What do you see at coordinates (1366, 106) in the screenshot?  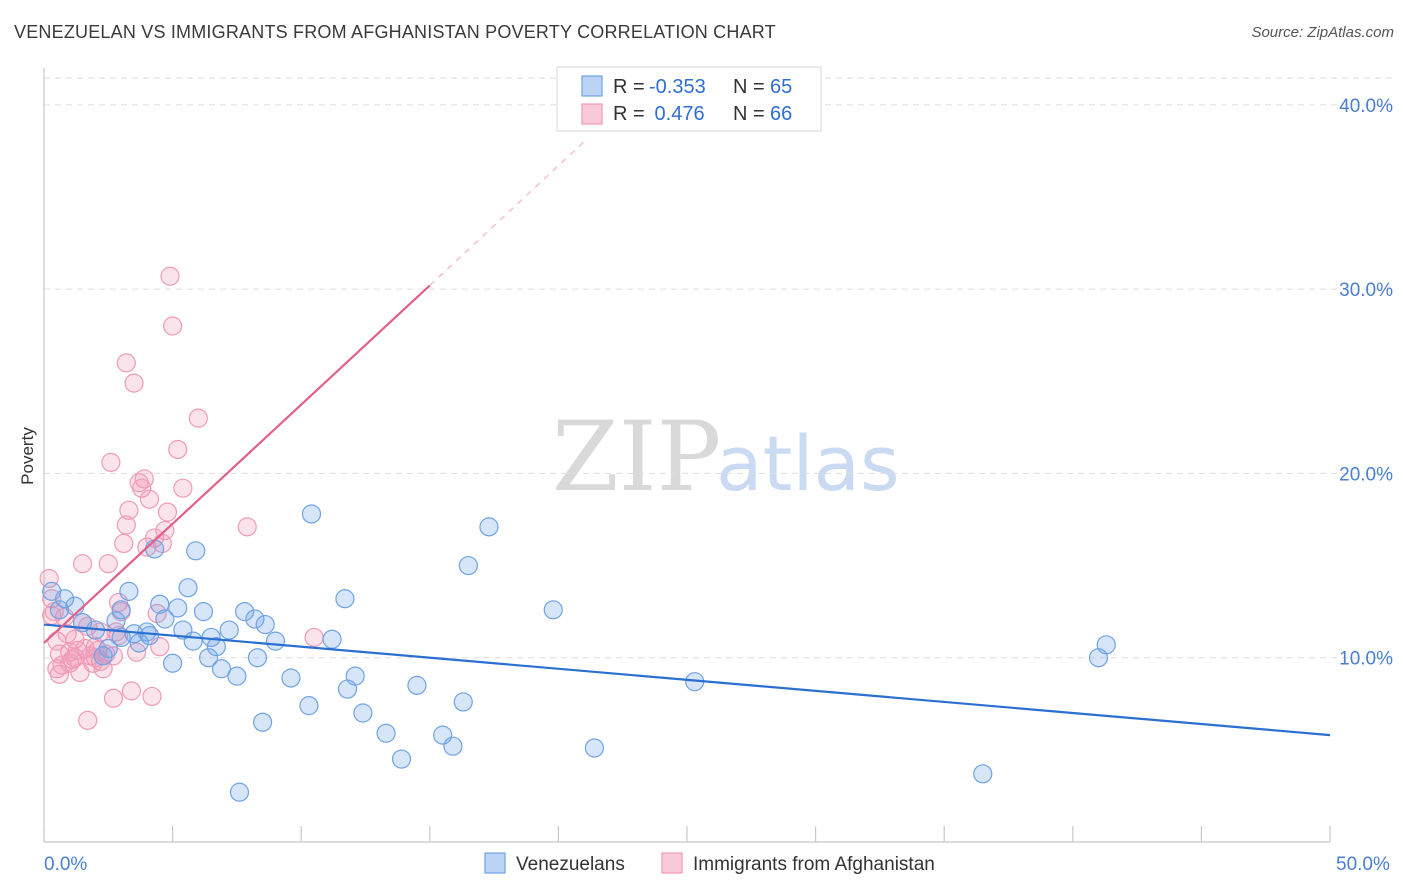 I see `y-tick-label-40: 40.0%` at bounding box center [1366, 106].